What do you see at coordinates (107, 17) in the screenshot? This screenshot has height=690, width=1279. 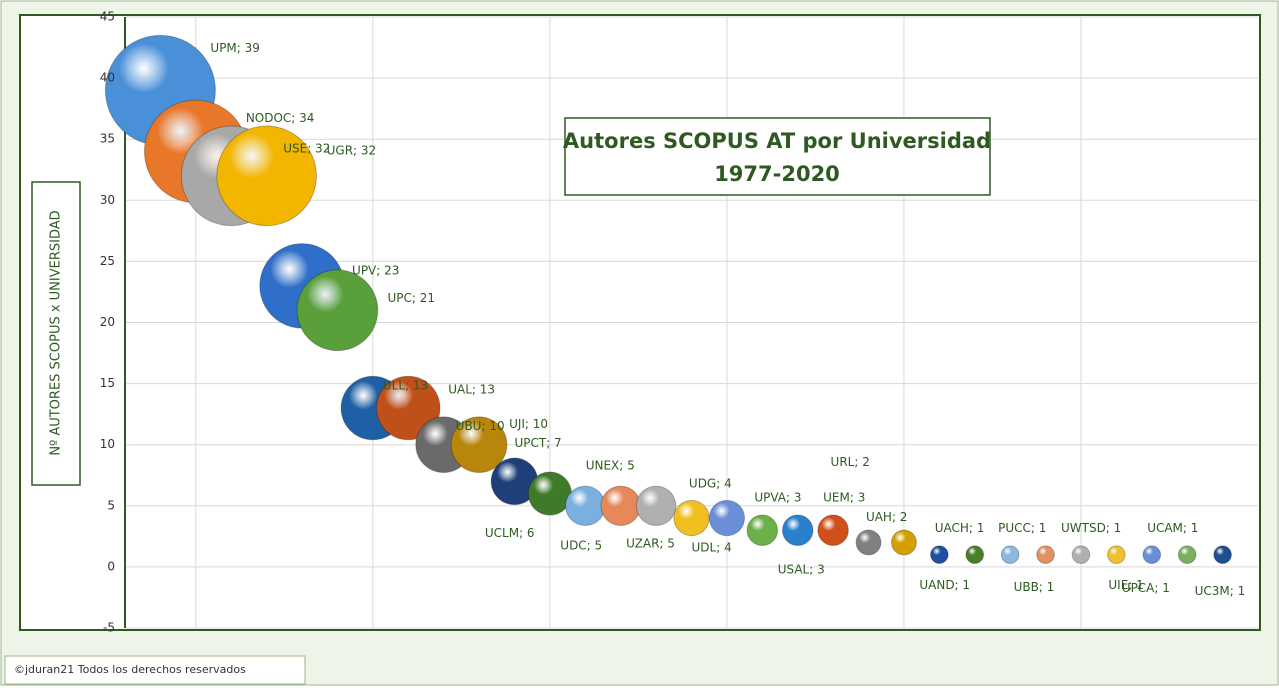 I see `y-tick-label: 45` at bounding box center [107, 17].